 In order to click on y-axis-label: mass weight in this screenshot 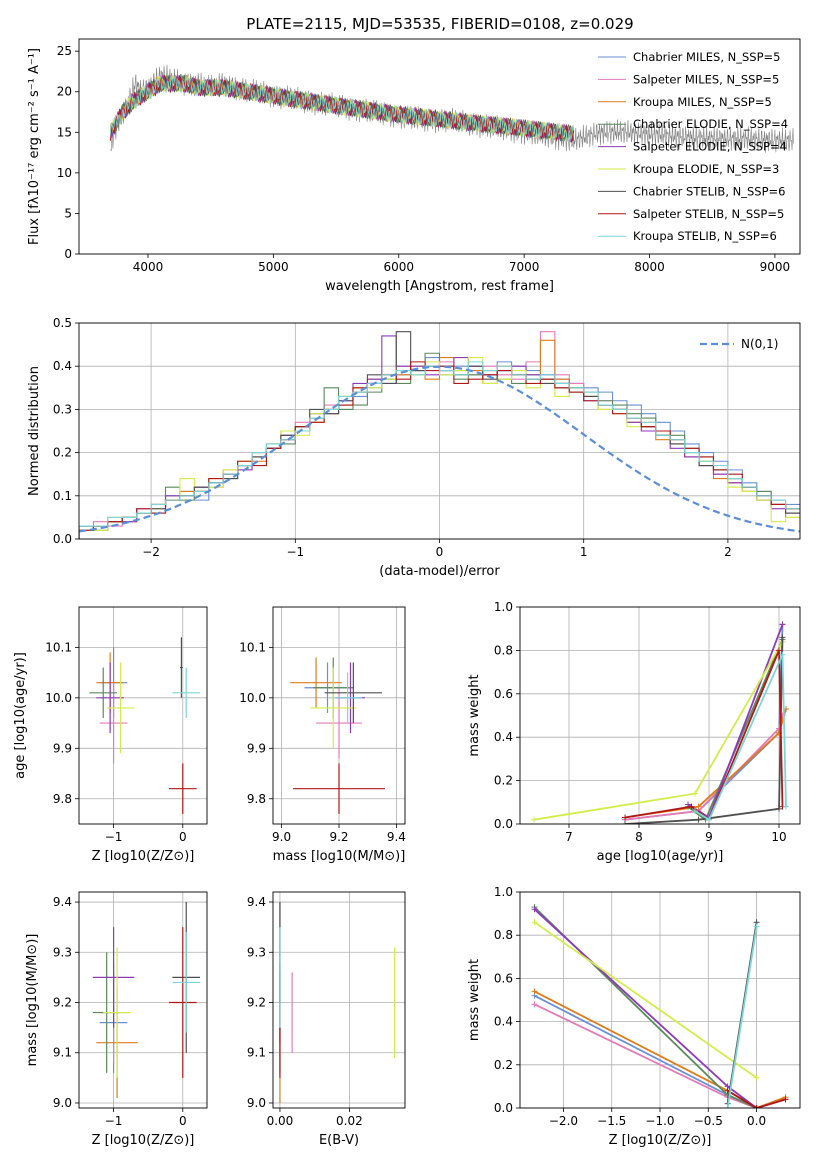, I will do `click(474, 1000)`.